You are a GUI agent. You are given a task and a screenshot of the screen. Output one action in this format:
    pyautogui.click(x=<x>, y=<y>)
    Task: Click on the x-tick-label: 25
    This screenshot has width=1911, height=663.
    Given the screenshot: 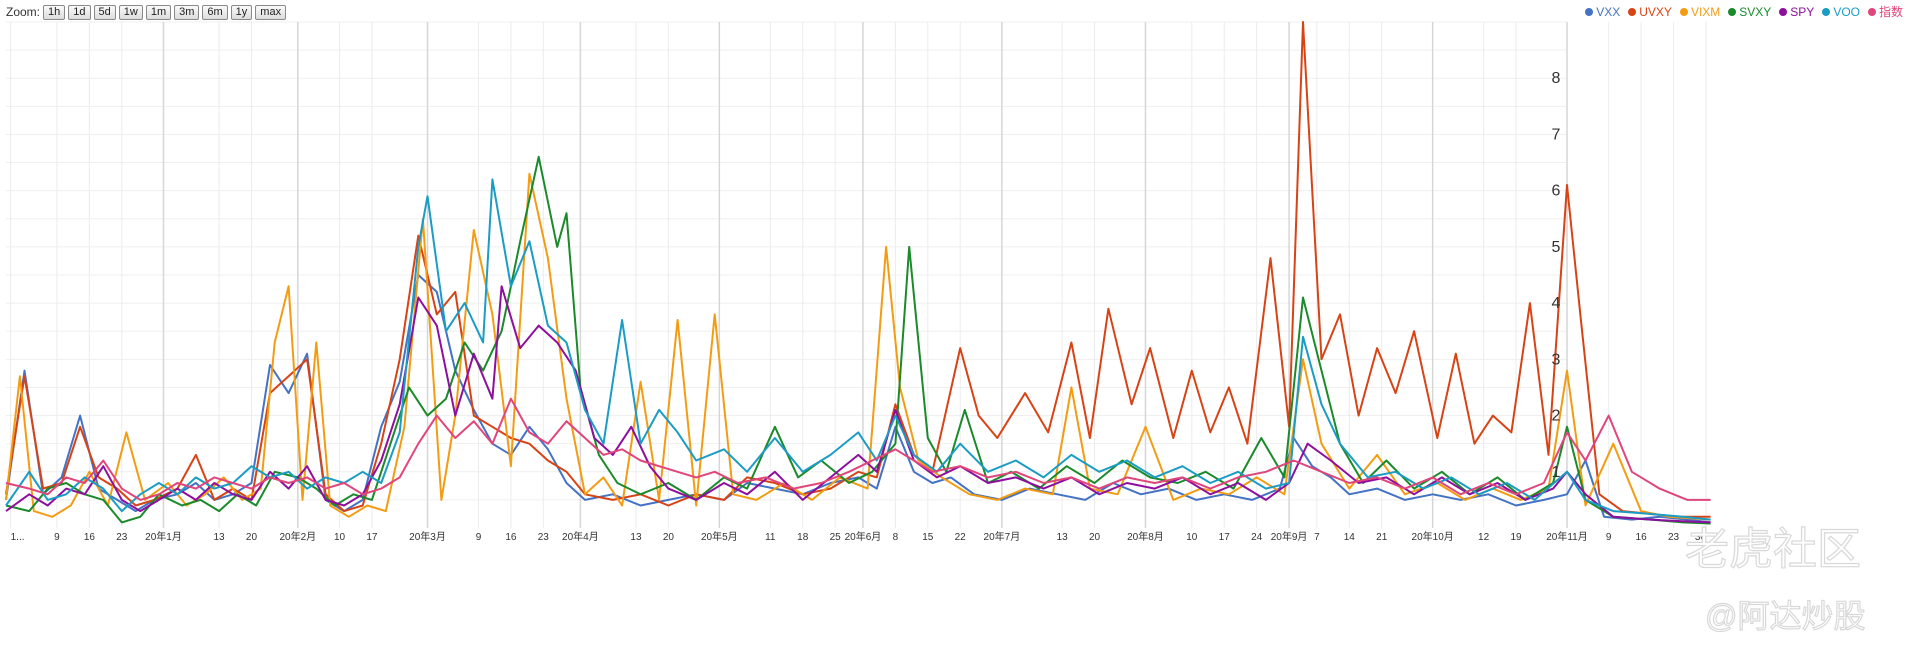 What is the action you would take?
    pyautogui.click(x=836, y=537)
    